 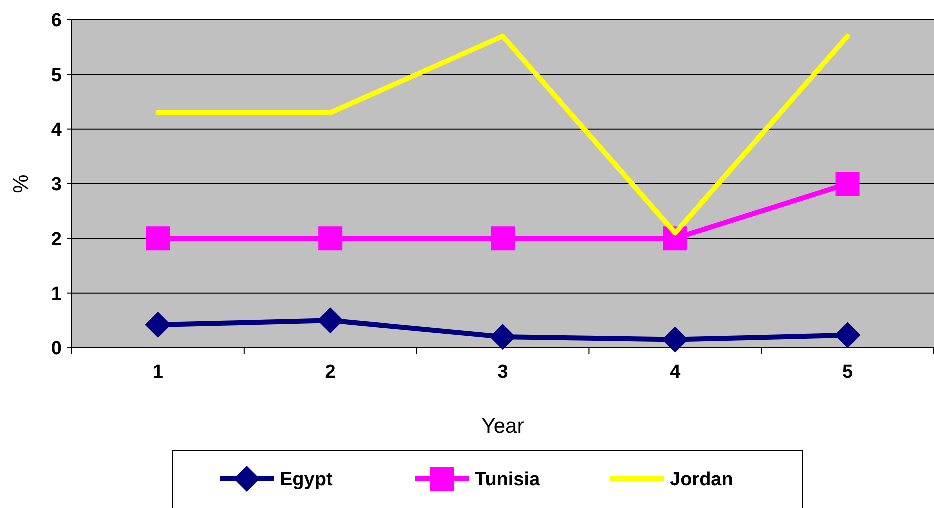 What do you see at coordinates (56, 130) in the screenshot?
I see `y-tick-label: 4` at bounding box center [56, 130].